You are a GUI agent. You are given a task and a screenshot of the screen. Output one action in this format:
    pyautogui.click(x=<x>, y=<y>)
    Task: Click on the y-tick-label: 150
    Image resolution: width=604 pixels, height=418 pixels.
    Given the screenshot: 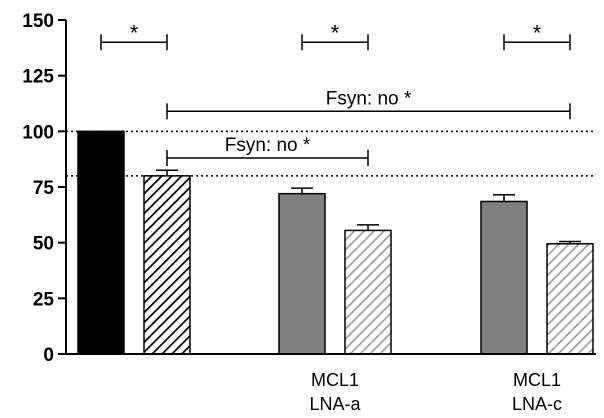 What is the action you would take?
    pyautogui.click(x=38, y=21)
    